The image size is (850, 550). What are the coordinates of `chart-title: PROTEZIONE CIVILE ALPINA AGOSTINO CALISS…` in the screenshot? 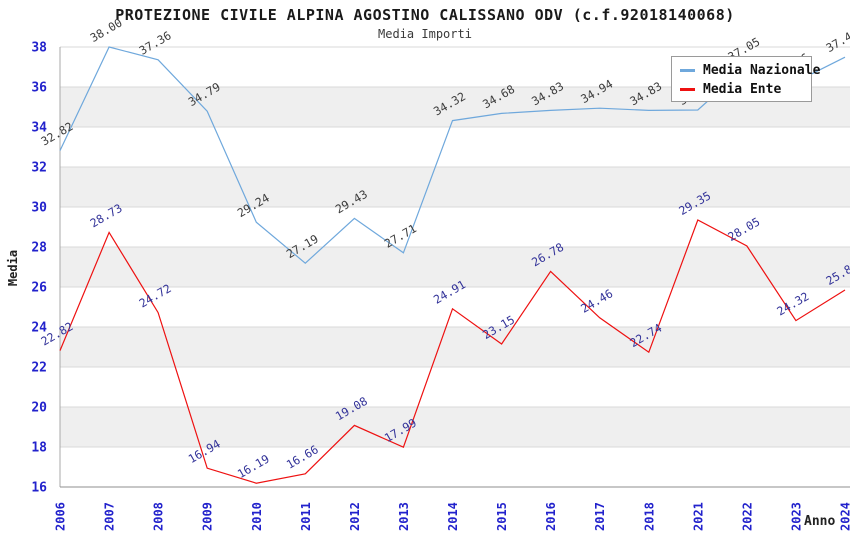 It's located at (425, 15).